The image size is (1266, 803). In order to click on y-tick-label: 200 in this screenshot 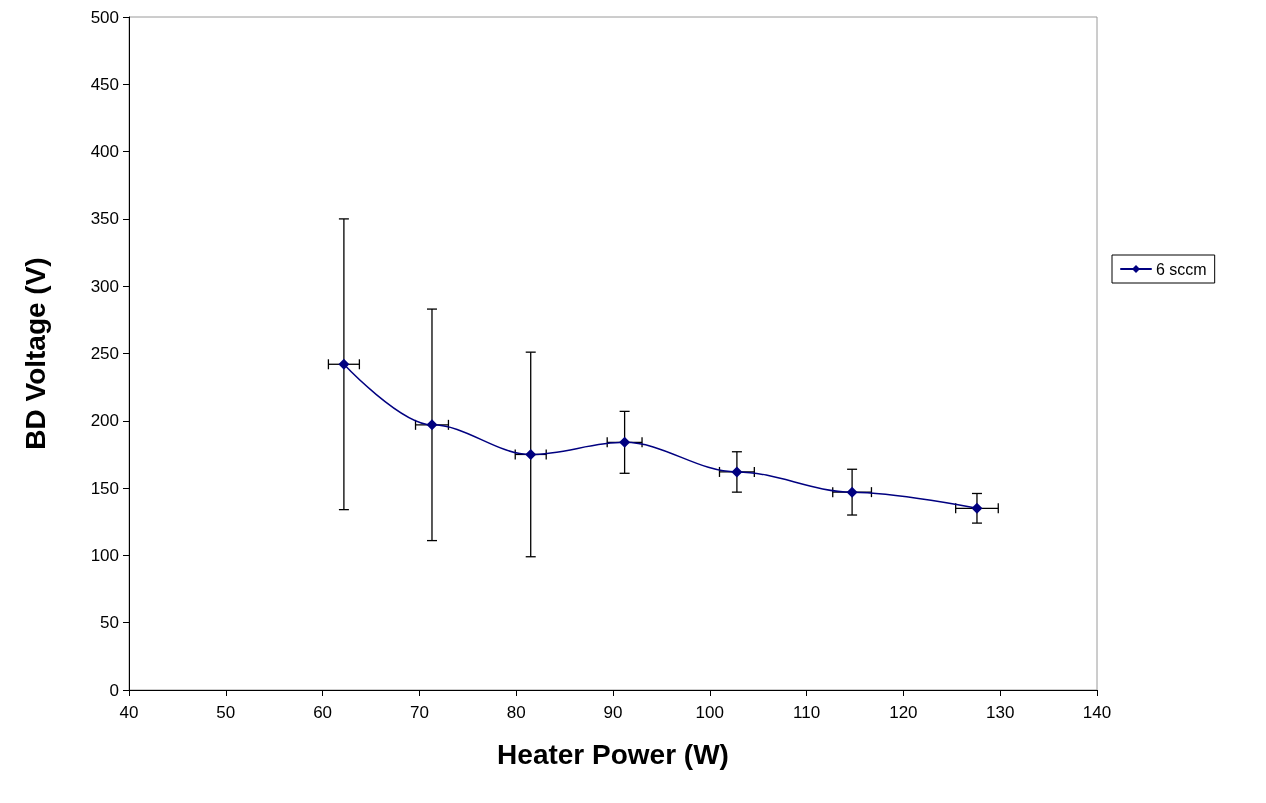, I will do `click(104, 421)`.